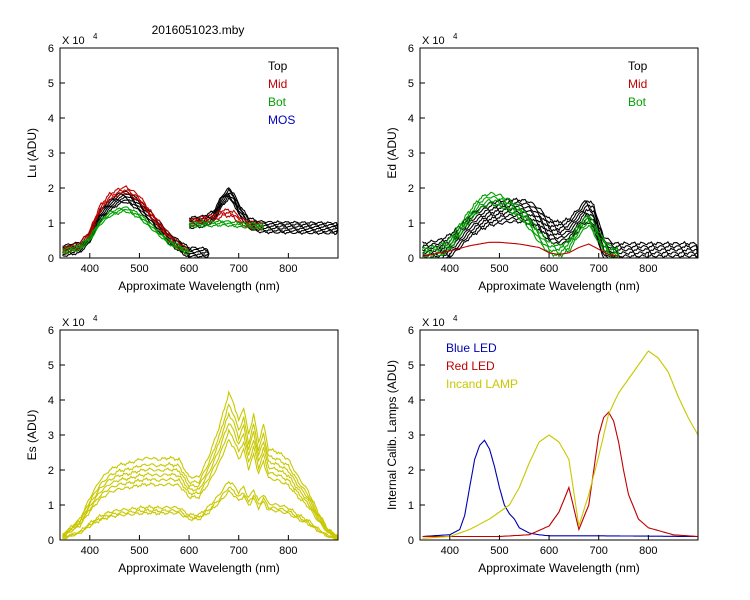 The height and width of the screenshot is (600, 750). I want to click on ed-y-axis-label: Ed (ADU), so click(392, 152).